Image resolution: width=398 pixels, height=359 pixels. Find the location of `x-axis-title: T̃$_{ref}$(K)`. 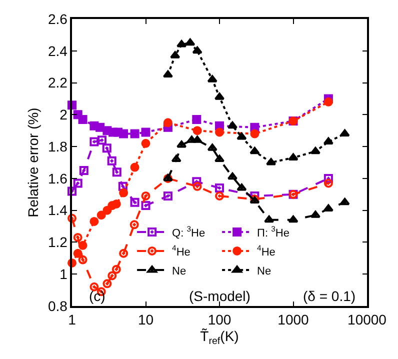

x-axis-title: T̃$_{ref}$(K) is located at coordinates (219, 337).